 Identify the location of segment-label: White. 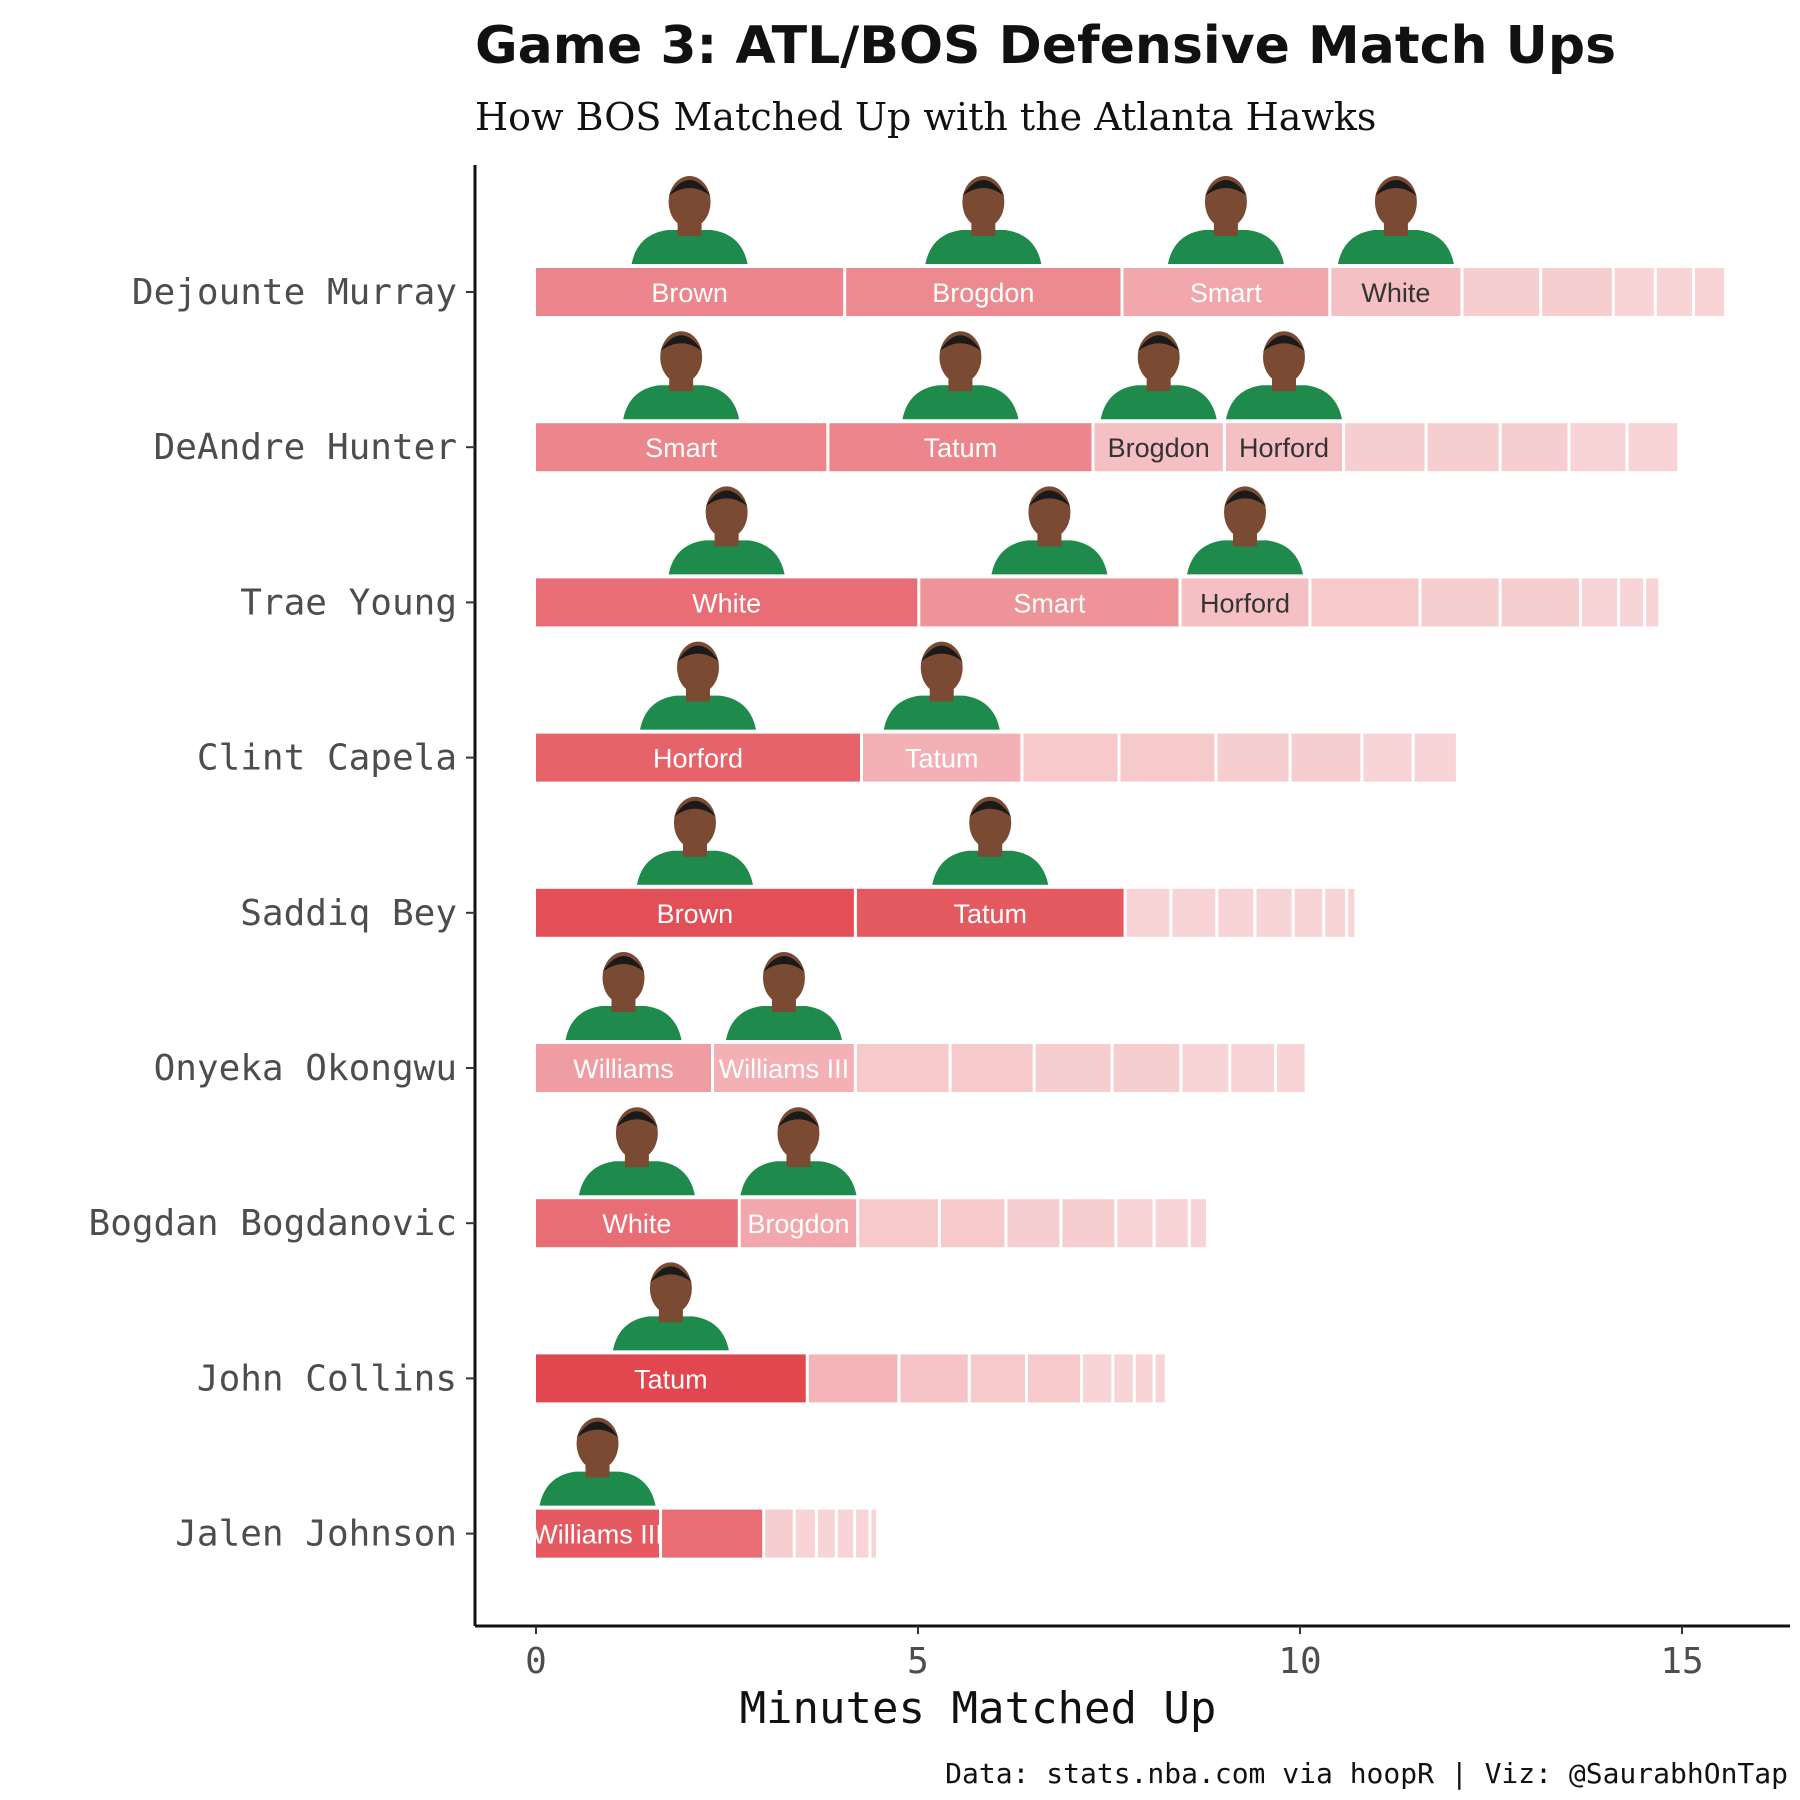
(636, 1224).